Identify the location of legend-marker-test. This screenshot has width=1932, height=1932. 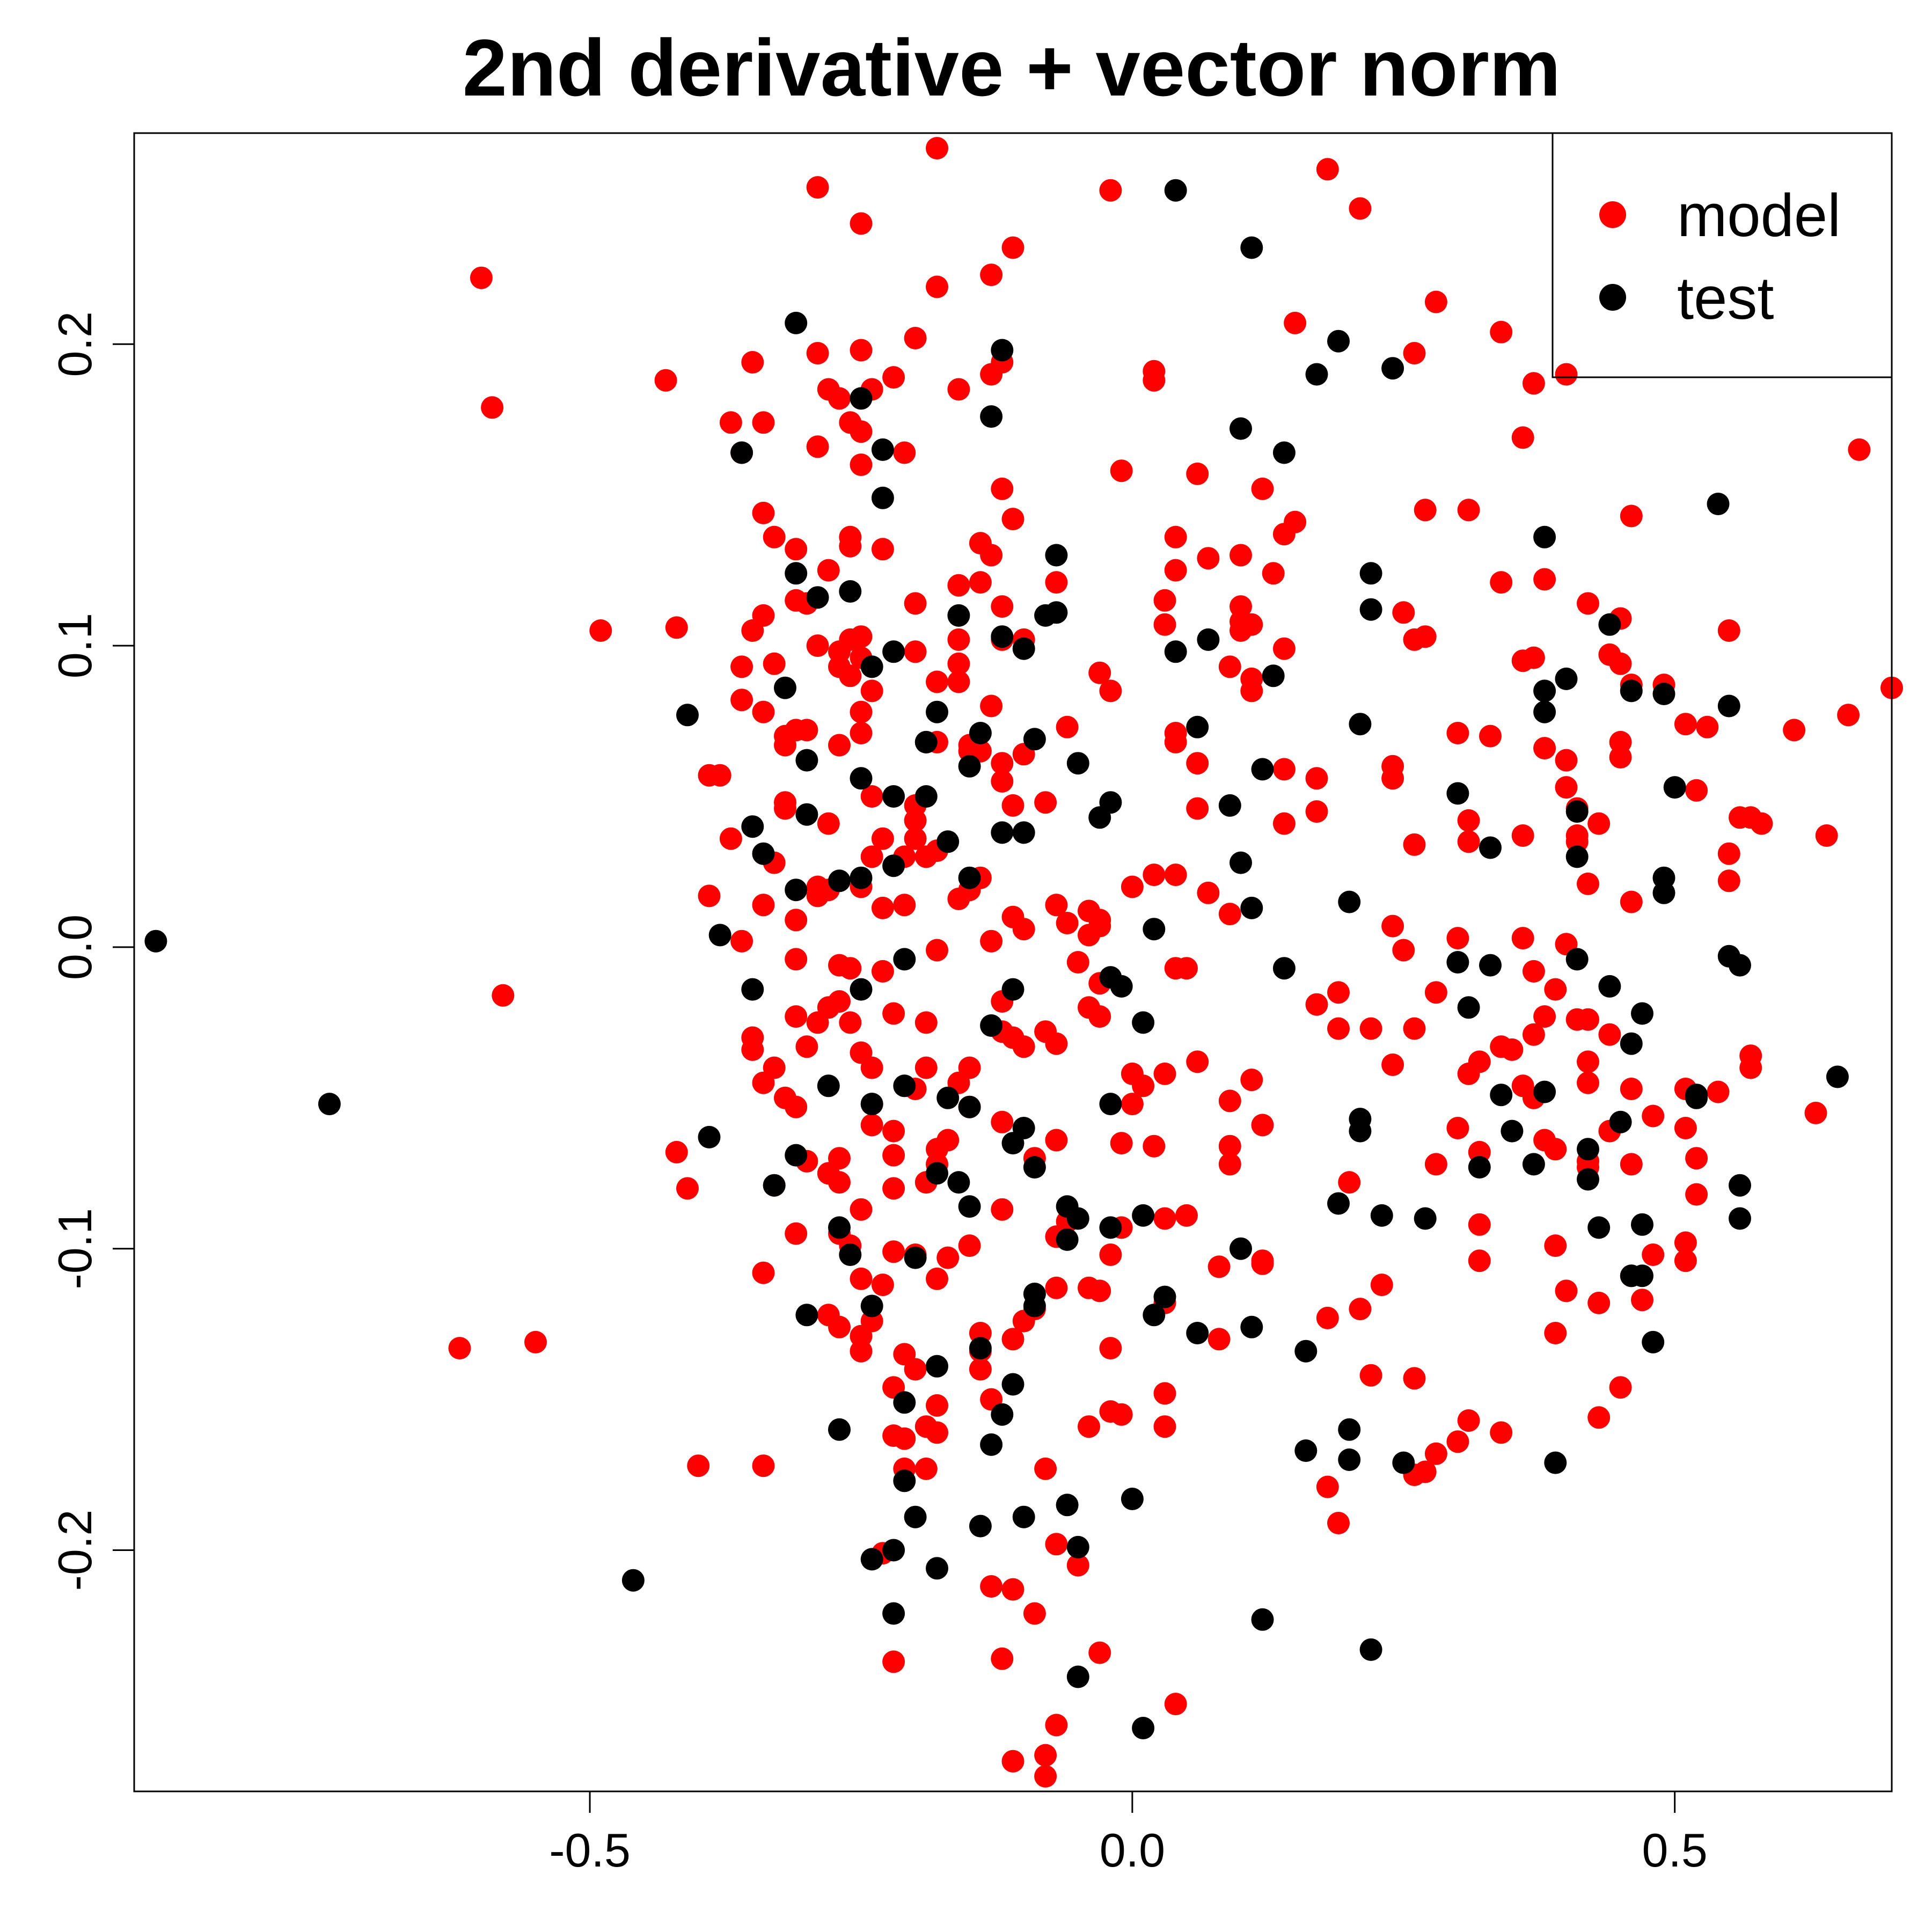
(1612, 297).